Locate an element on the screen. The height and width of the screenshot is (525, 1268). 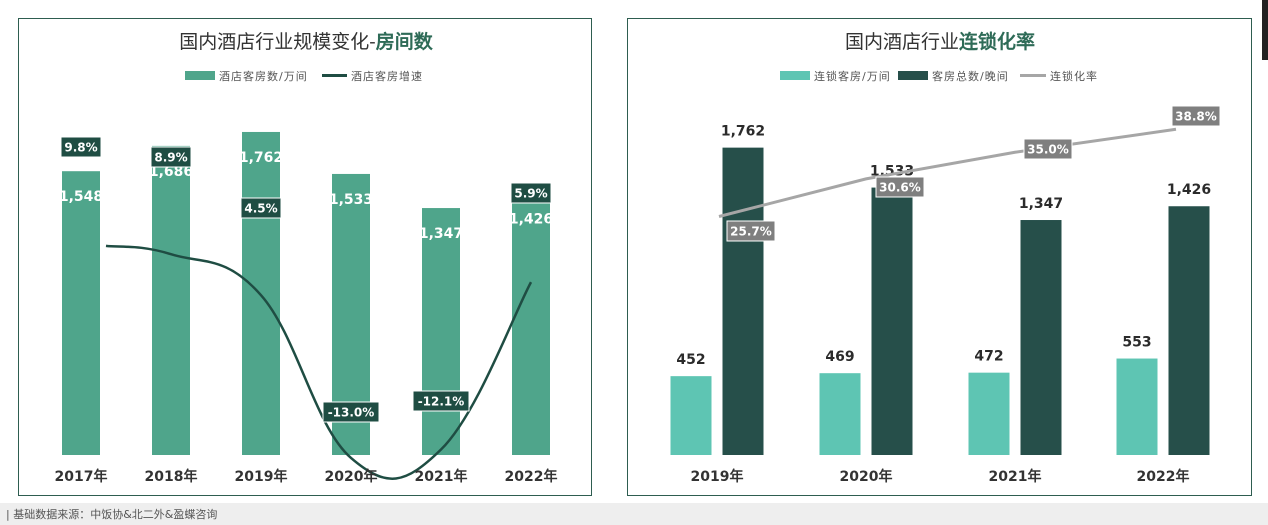
growth-label-3: -13.0% is located at coordinates (351, 412).